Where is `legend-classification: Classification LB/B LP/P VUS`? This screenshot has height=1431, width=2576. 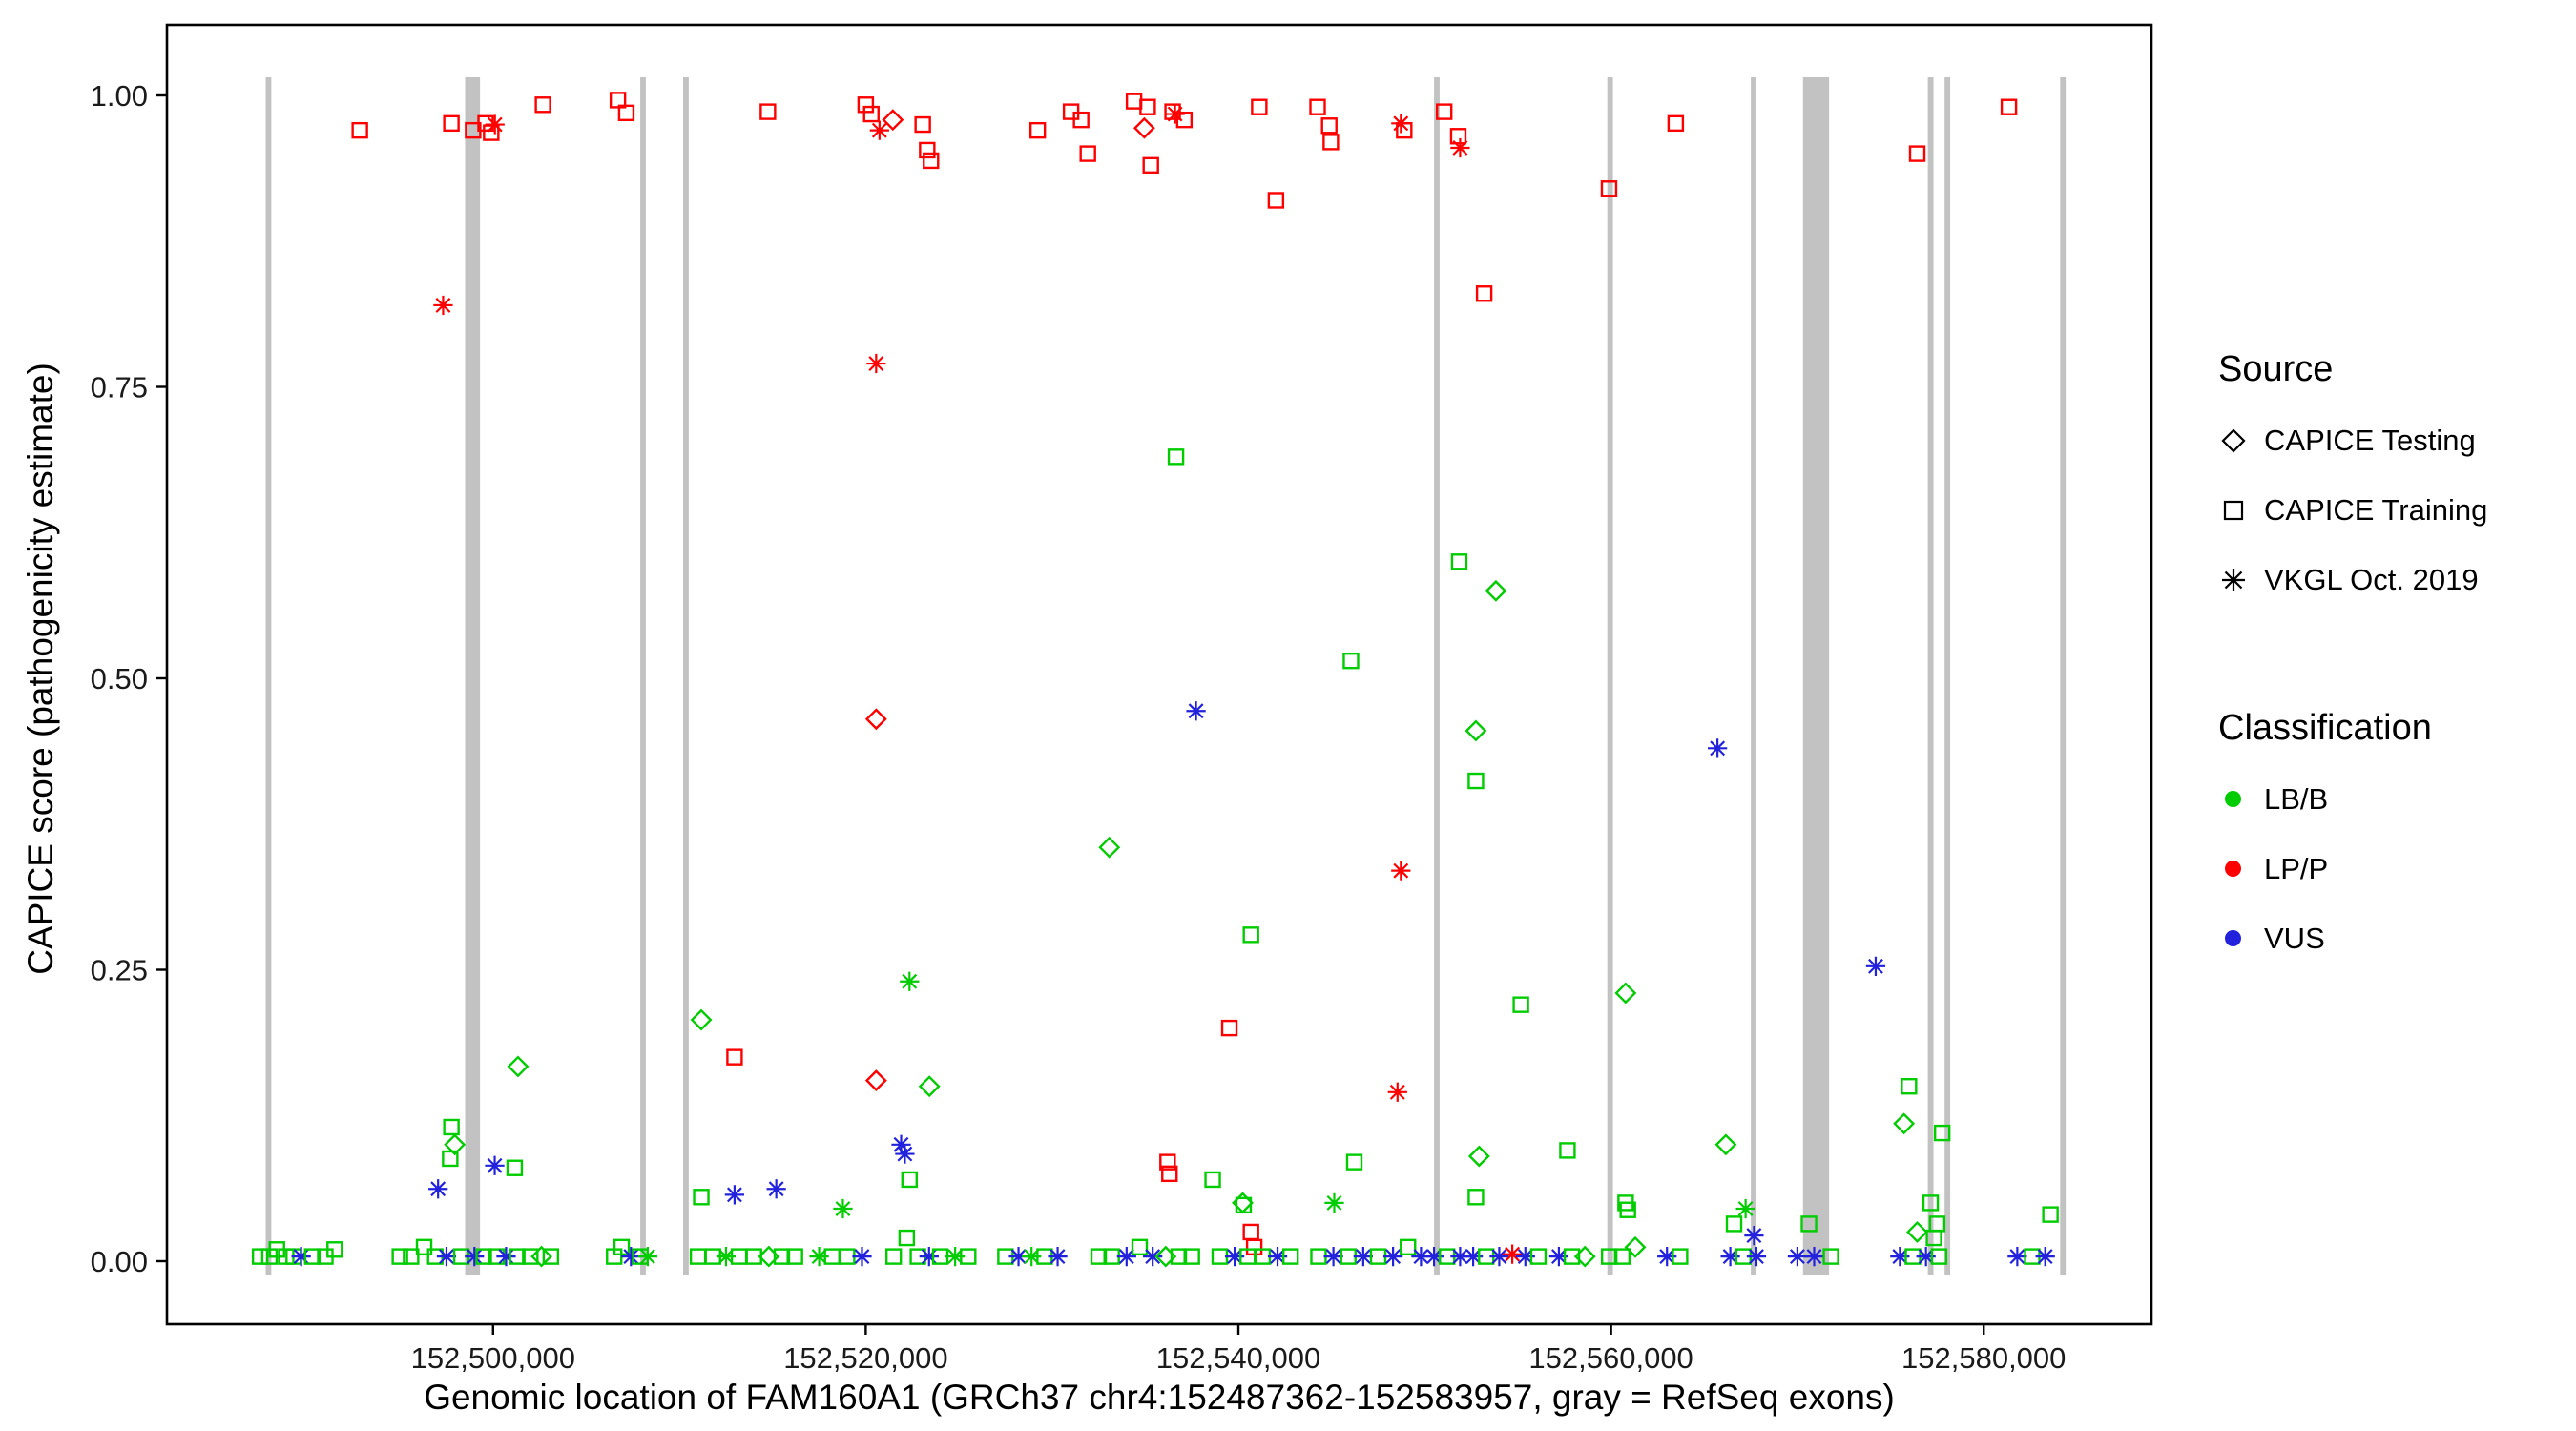 legend-classification: Classification LB/B LP/P VUS is located at coordinates (2325, 840).